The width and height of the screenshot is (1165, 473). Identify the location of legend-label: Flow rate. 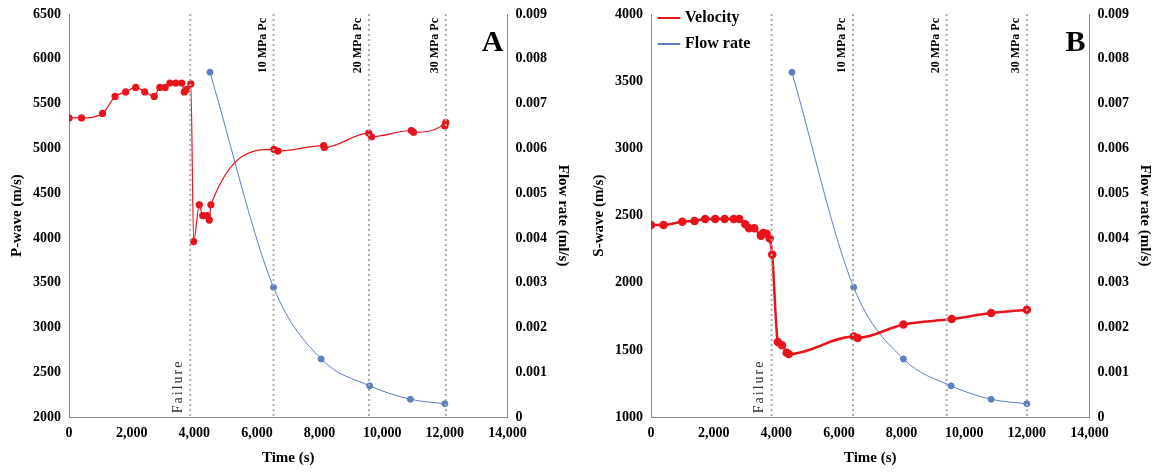
(718, 43).